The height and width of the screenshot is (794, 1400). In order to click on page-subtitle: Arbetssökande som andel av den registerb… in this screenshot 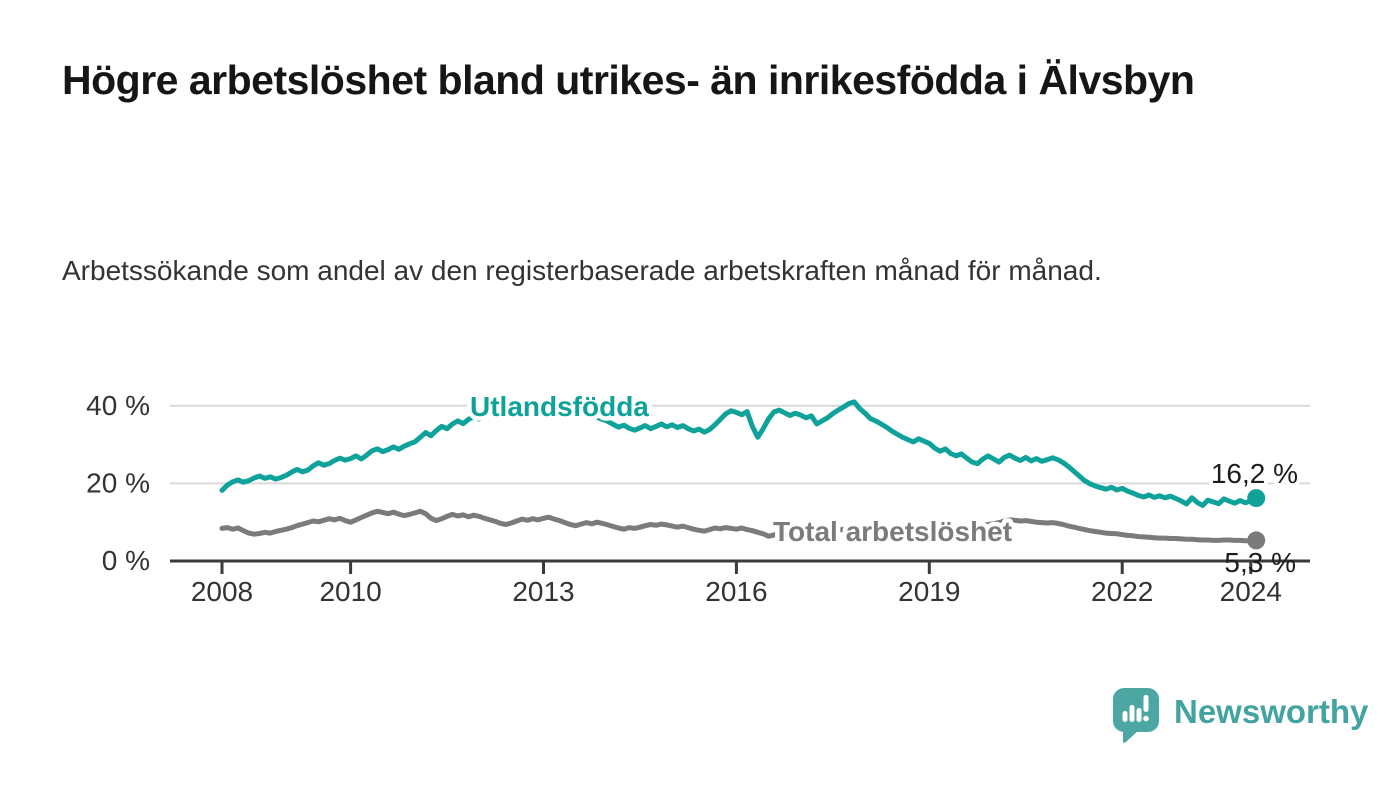, I will do `click(582, 270)`.